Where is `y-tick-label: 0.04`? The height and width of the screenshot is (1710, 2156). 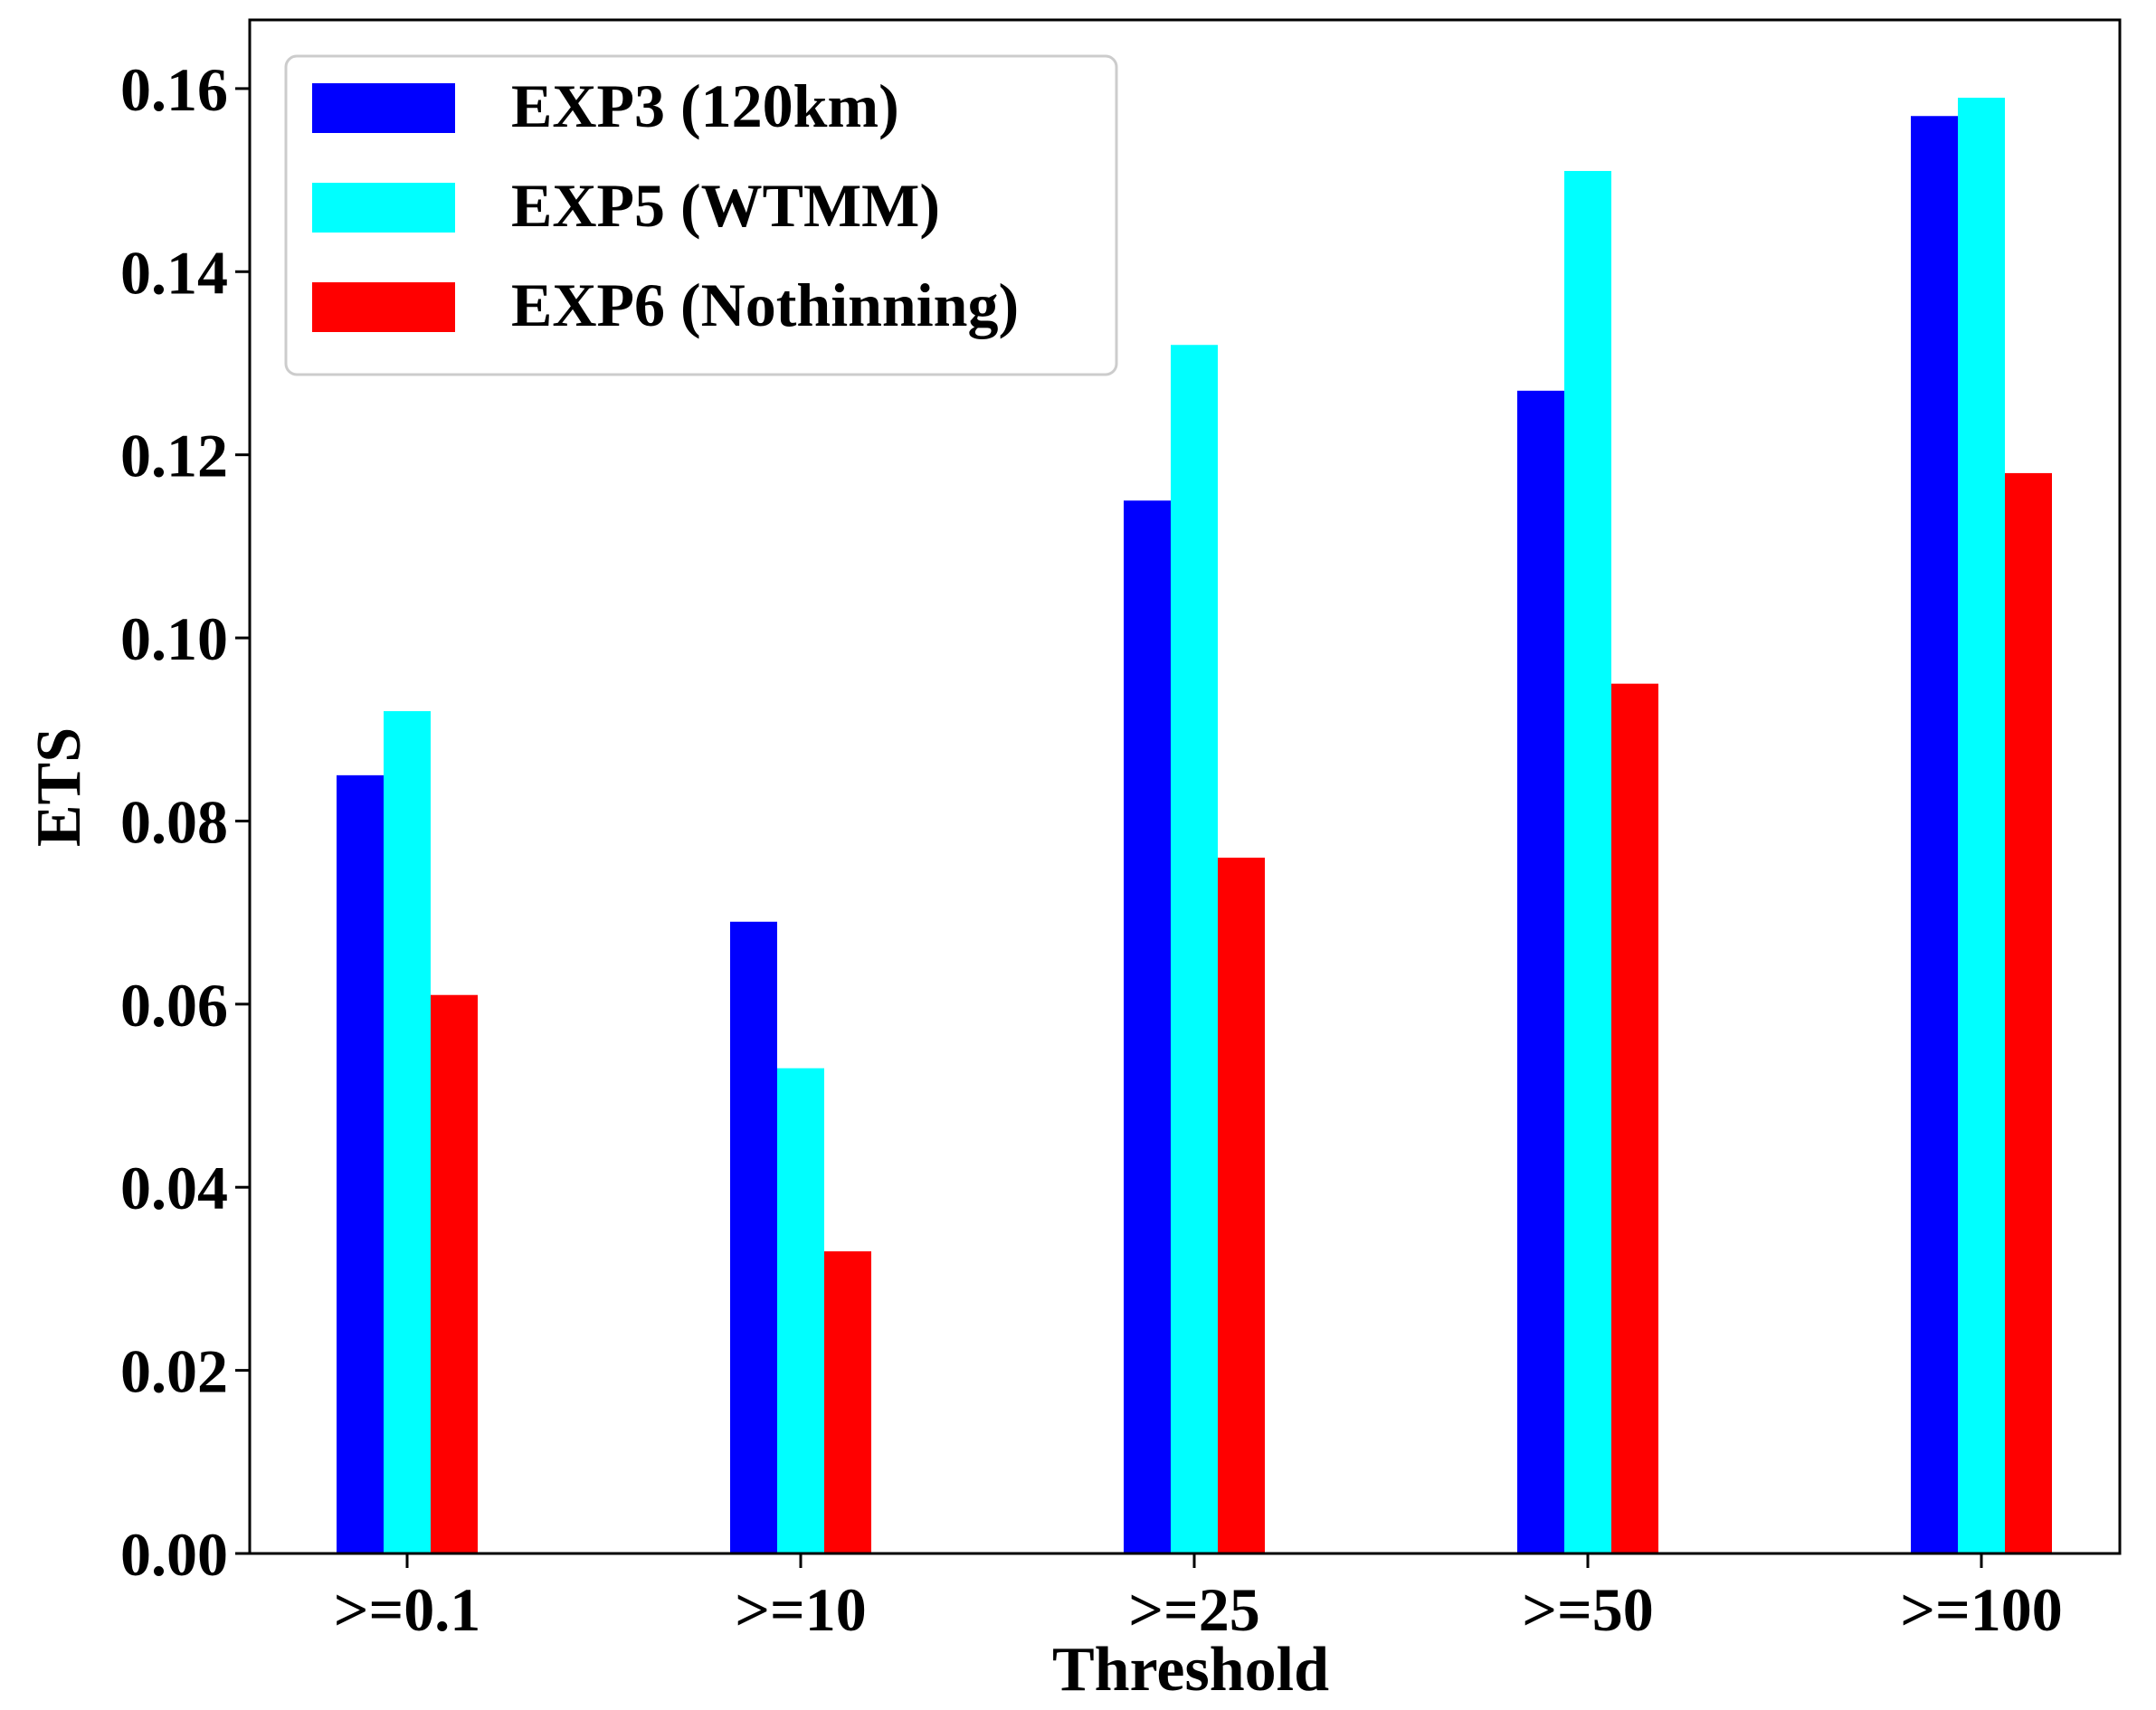
y-tick-label: 0.04 is located at coordinates (174, 1188).